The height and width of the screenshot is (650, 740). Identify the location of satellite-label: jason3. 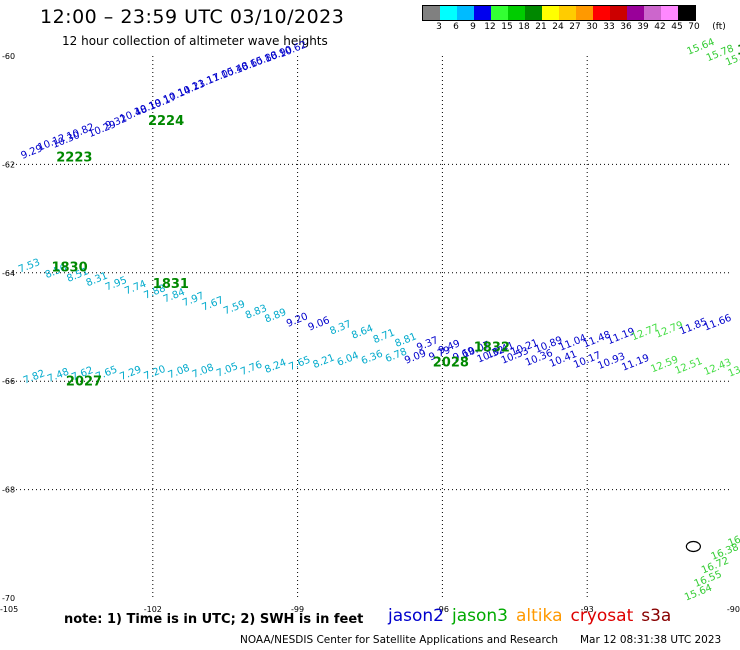
(480, 616).